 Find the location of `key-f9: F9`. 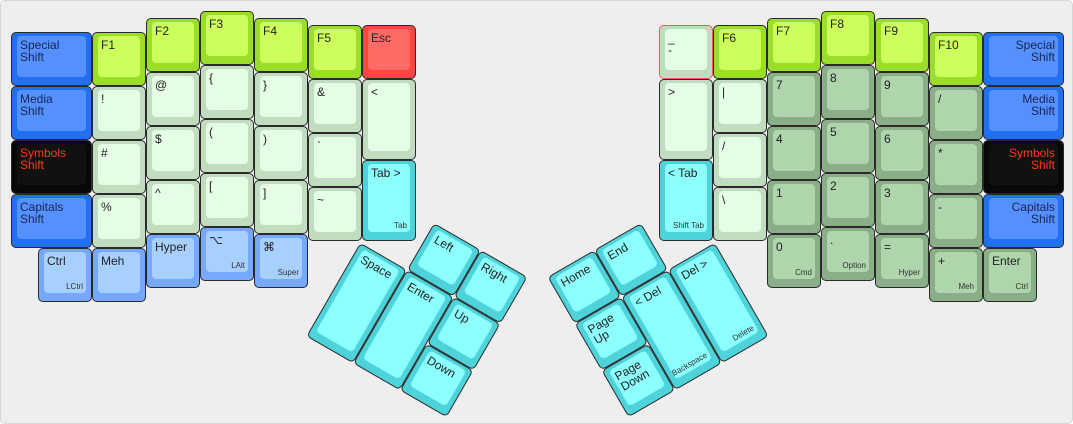

key-f9: F9 is located at coordinates (902, 45).